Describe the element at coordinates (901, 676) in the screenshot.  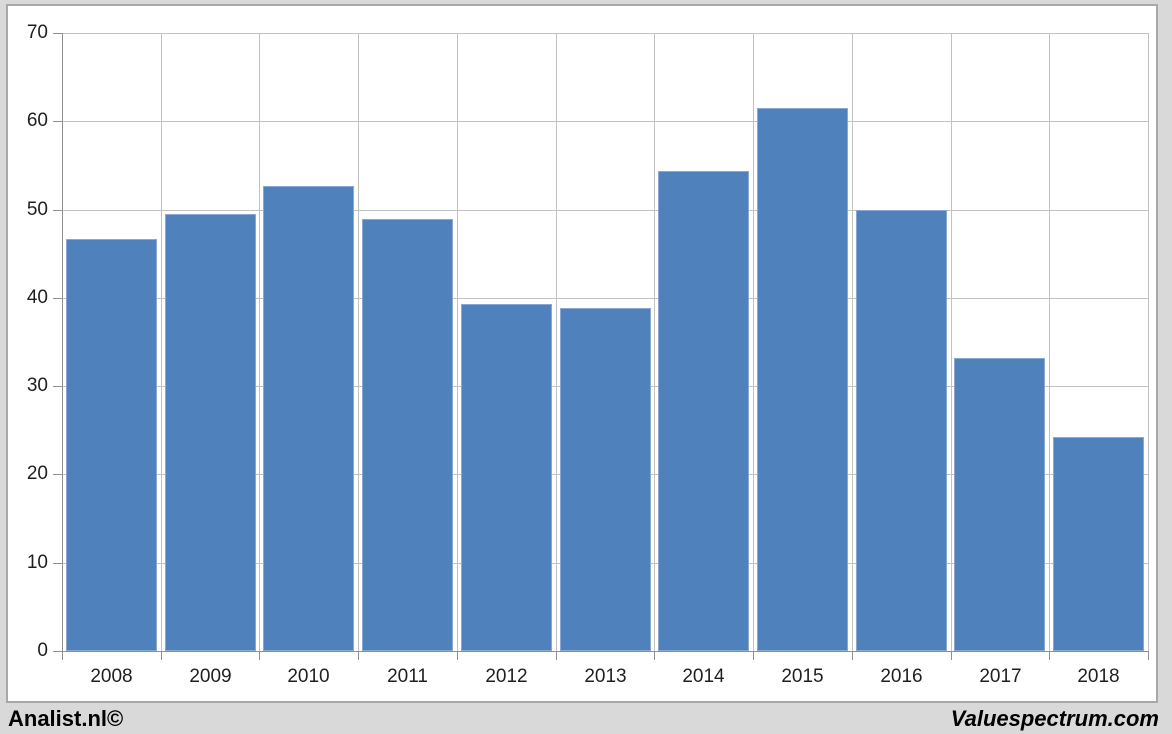
I see `x-axis-label: 2016` at that location.